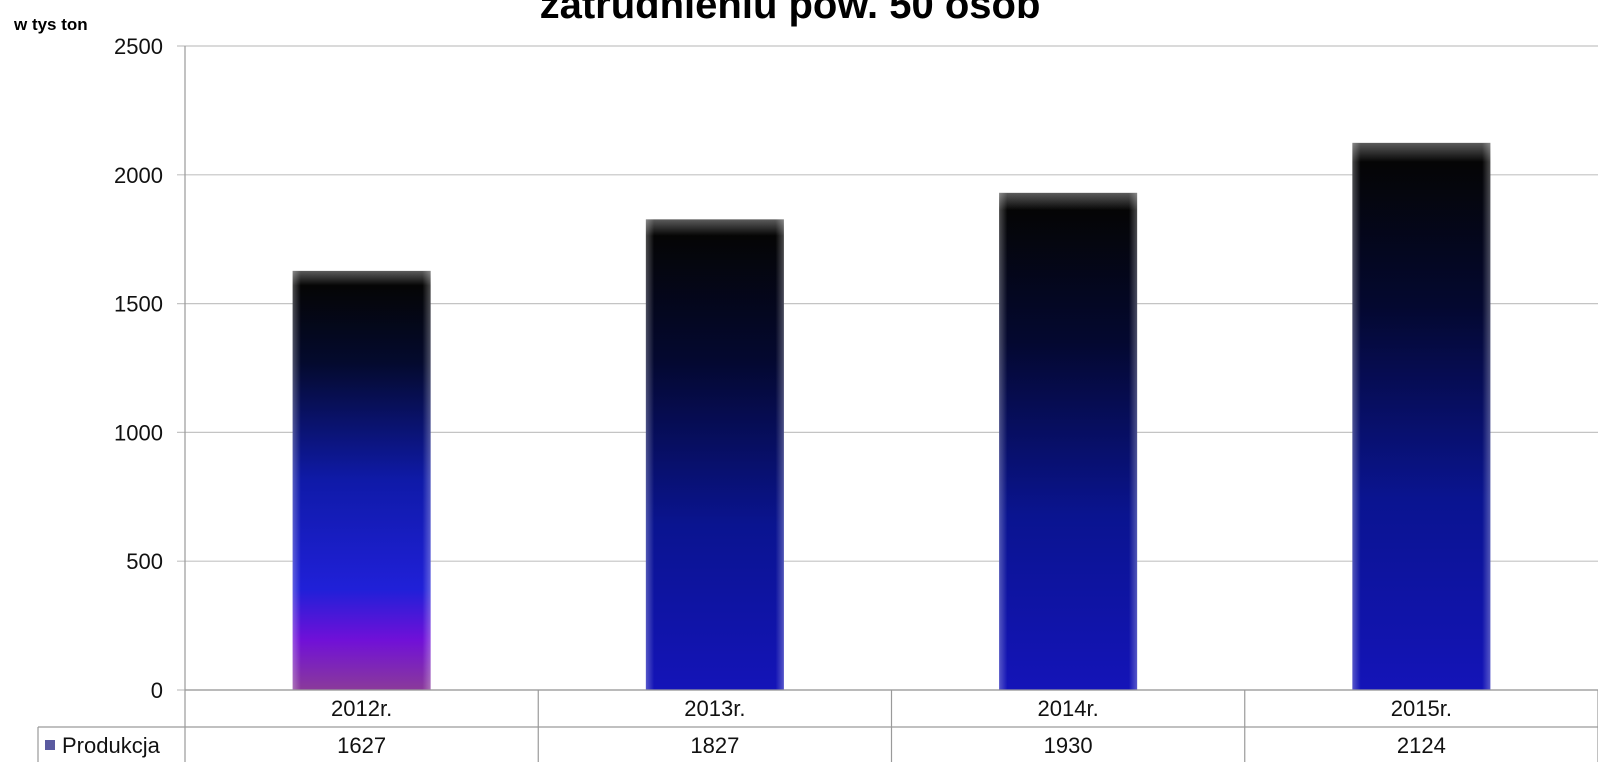 The height and width of the screenshot is (778, 1598). Describe the element at coordinates (138, 368) in the screenshot. I see `y-axis-ticks: 0 500 1000 1500 2000 2500` at that location.